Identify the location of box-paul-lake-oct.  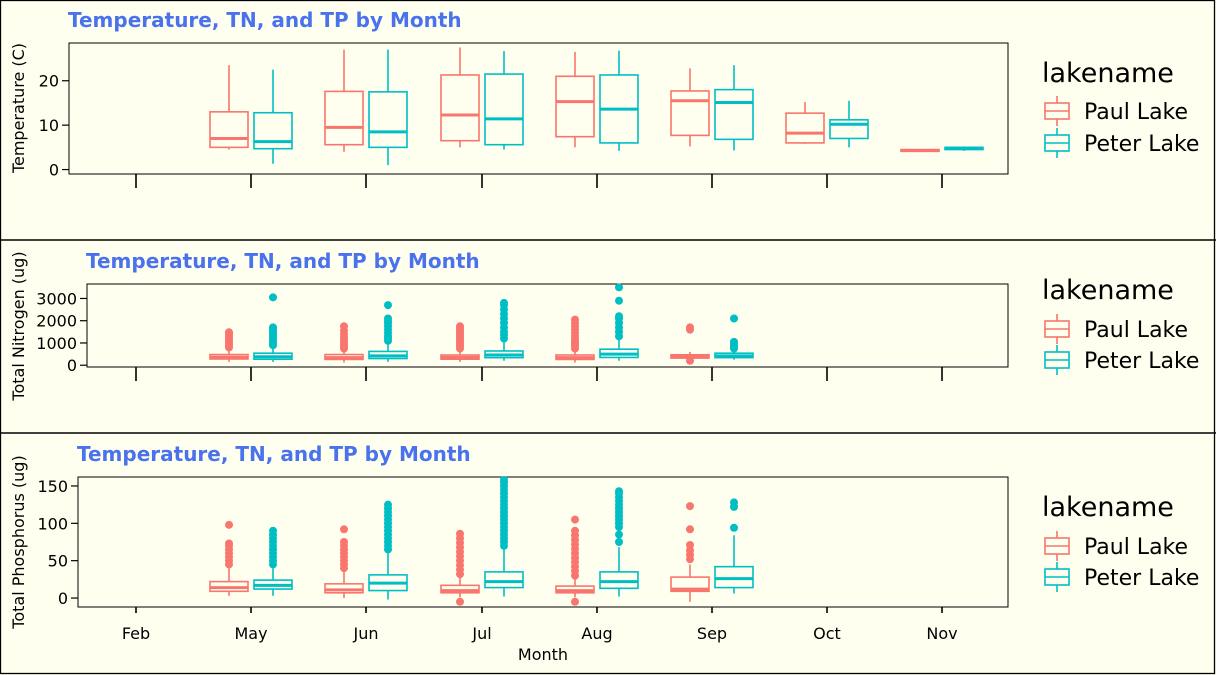
(805, 123).